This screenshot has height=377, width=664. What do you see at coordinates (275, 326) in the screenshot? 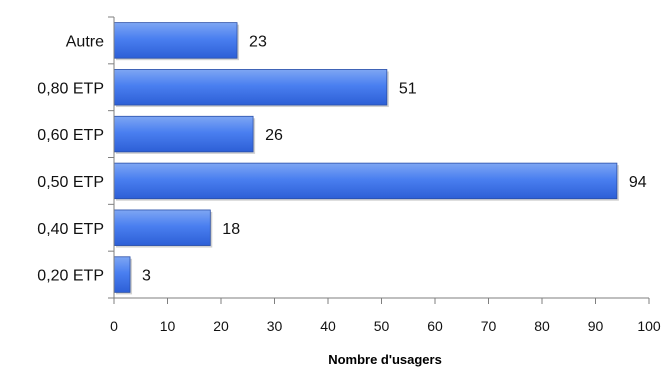
I see `x-tick-label: 30` at bounding box center [275, 326].